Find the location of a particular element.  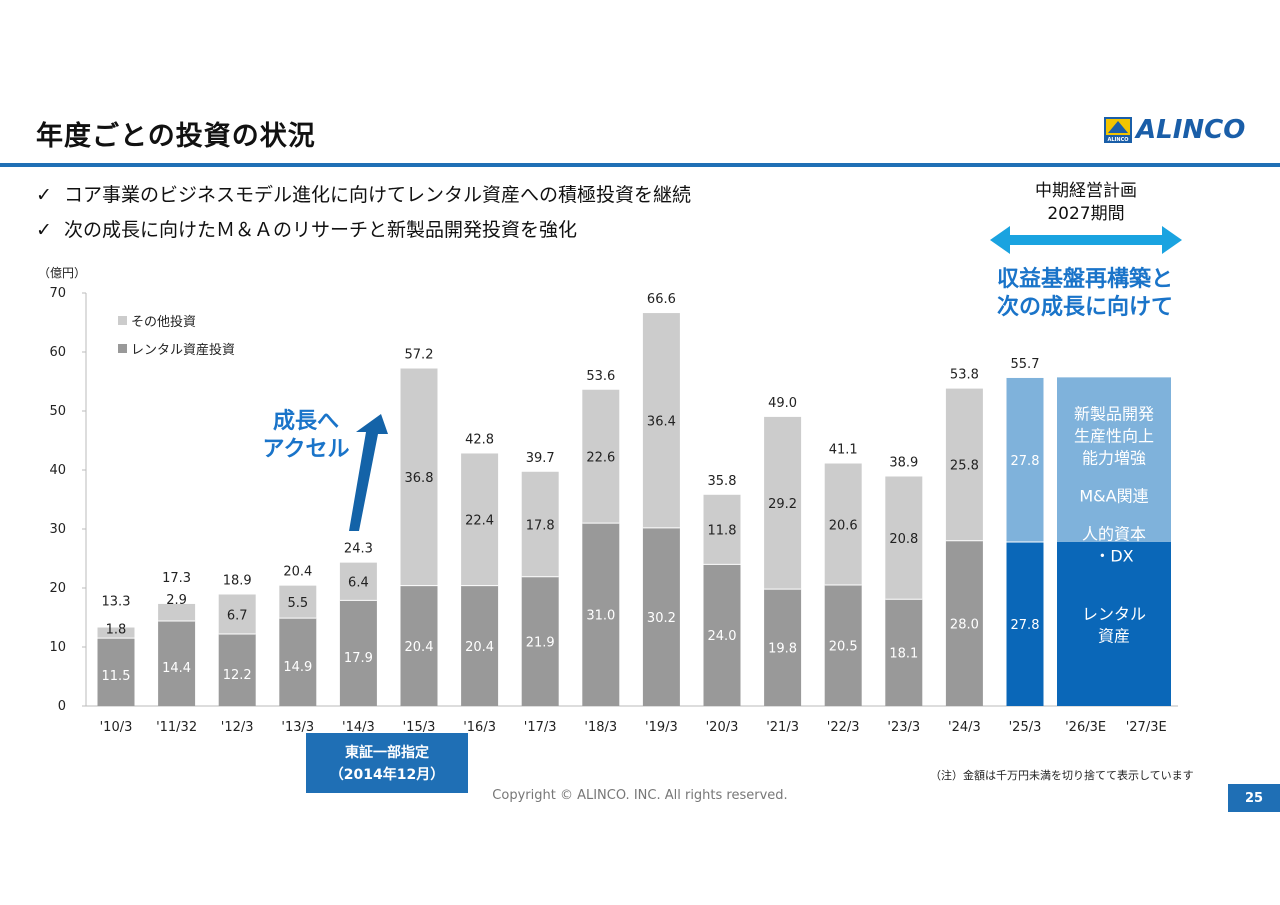

bar-other-label: 20.6 is located at coordinates (843, 525).